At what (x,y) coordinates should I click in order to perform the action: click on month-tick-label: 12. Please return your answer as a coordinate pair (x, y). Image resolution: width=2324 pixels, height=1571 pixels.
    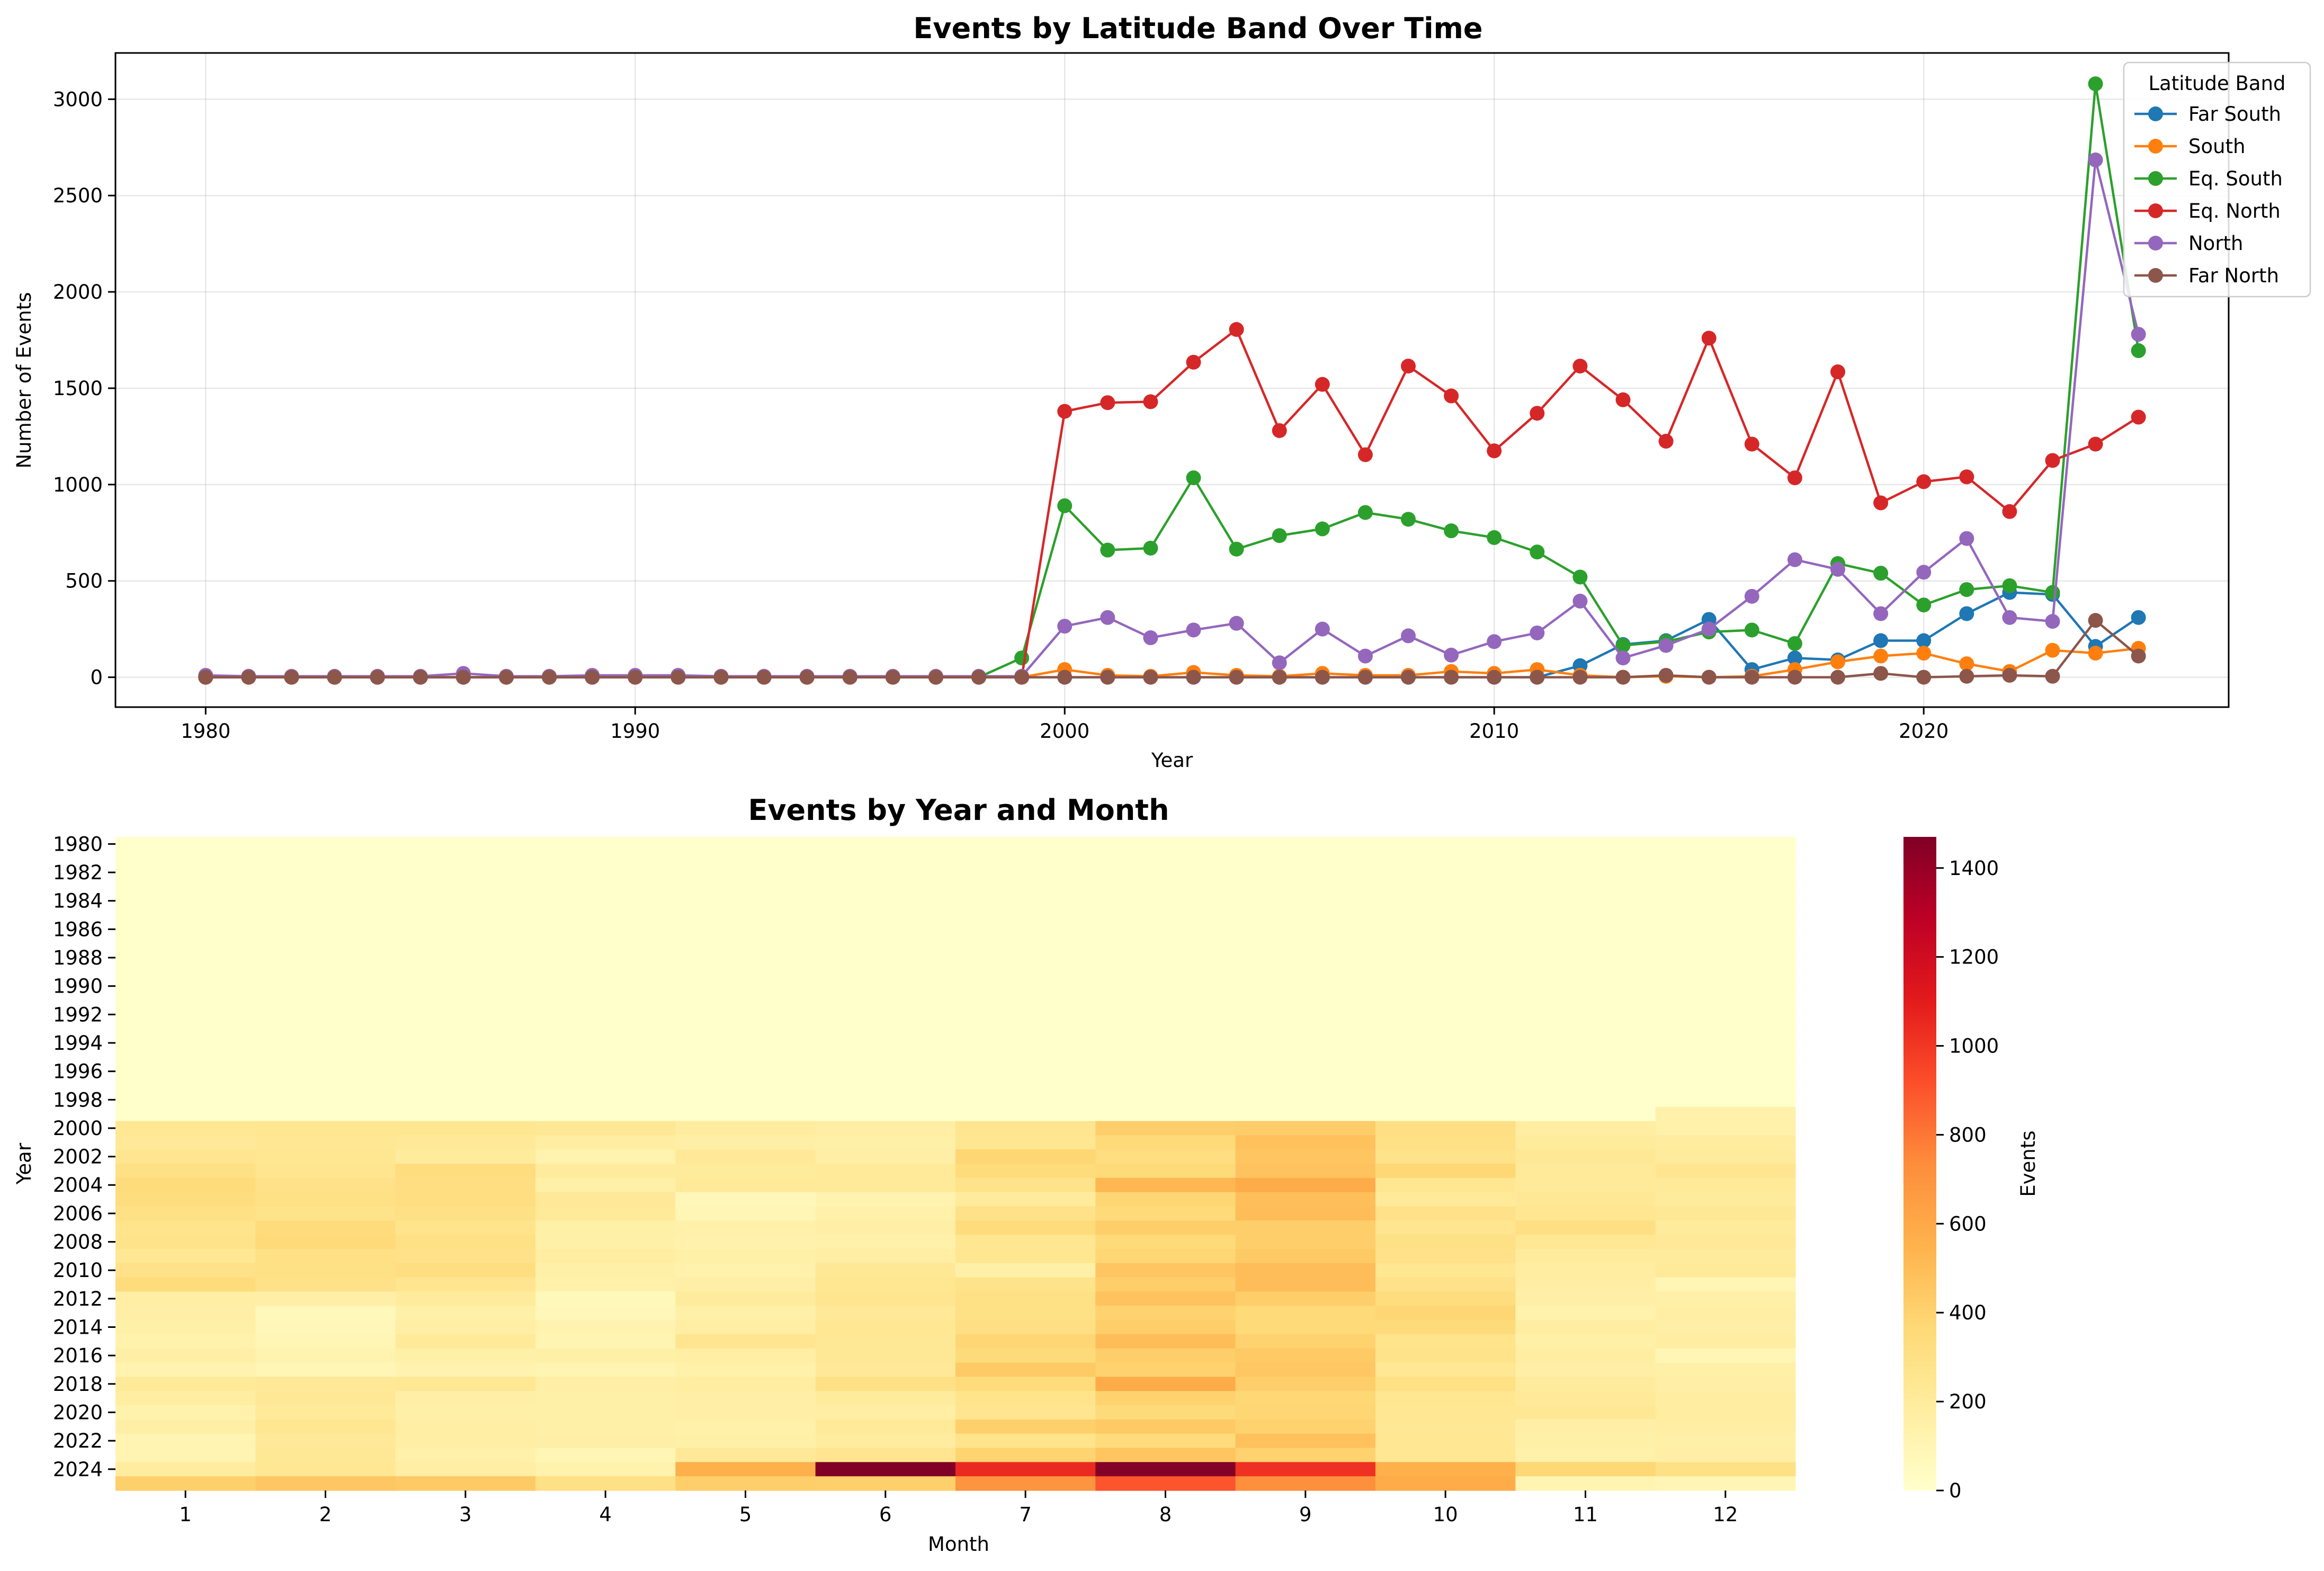
    Looking at the image, I should click on (1725, 1515).